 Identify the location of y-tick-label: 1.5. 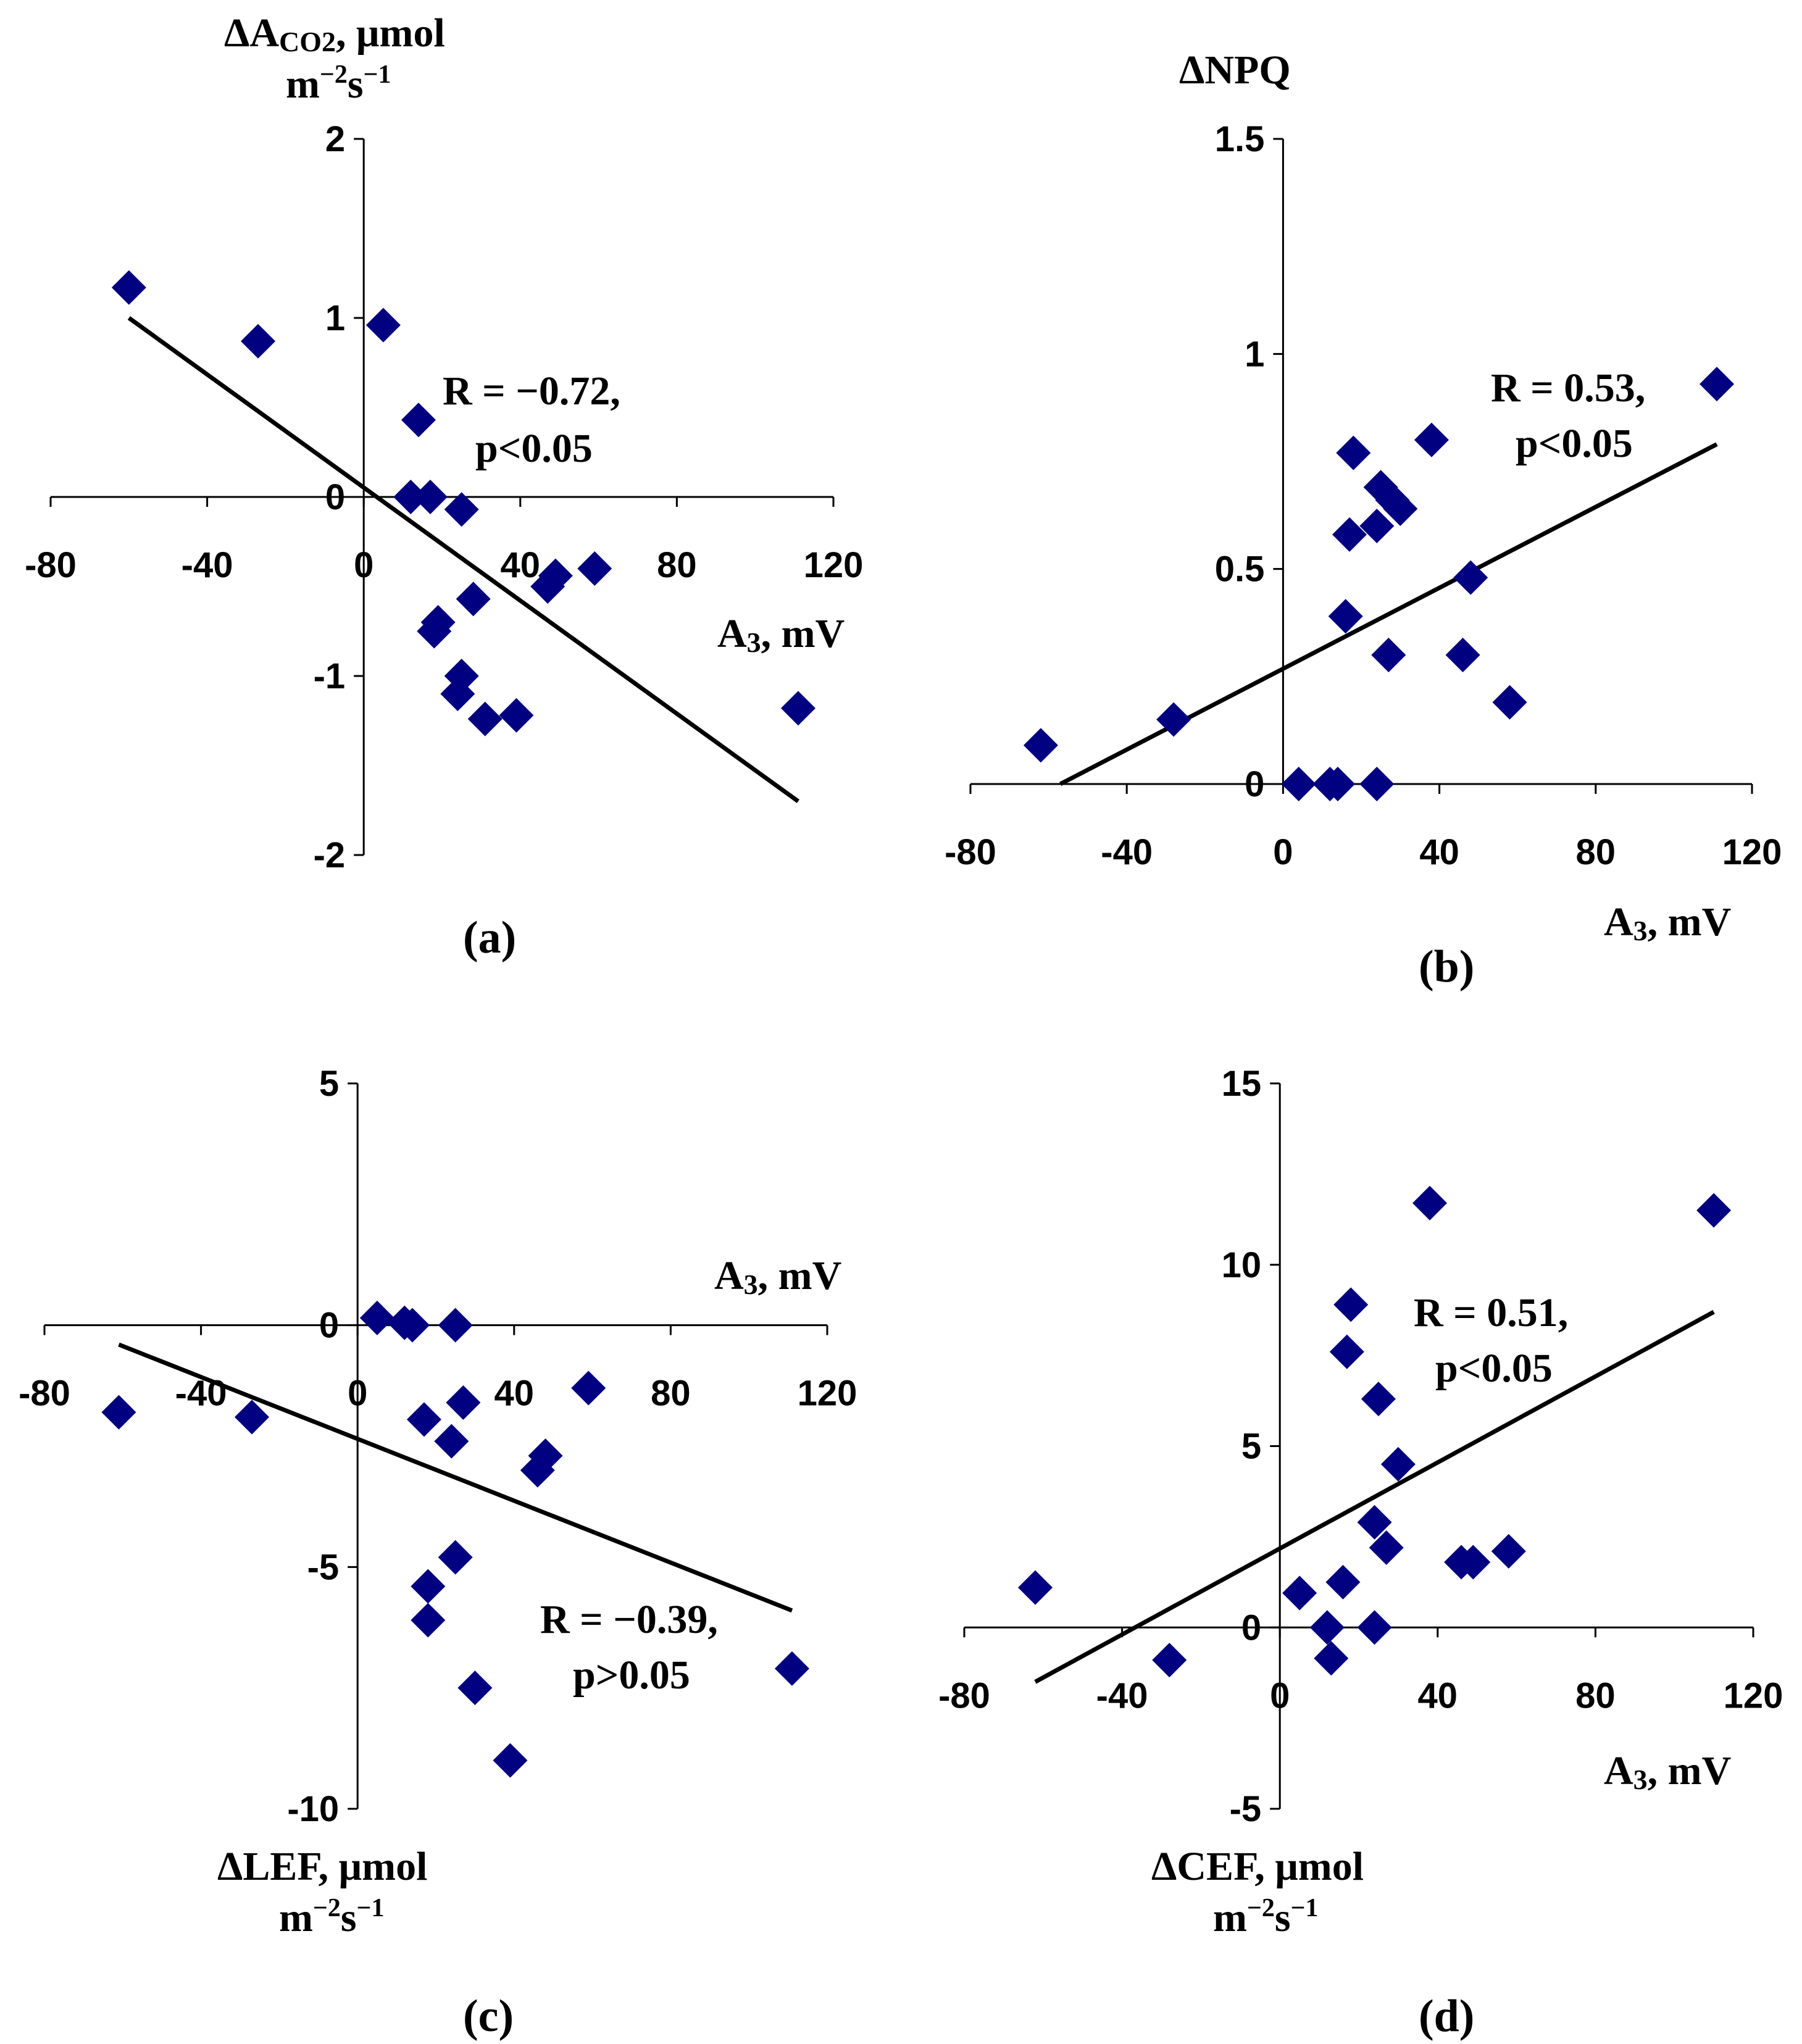
(1240, 139).